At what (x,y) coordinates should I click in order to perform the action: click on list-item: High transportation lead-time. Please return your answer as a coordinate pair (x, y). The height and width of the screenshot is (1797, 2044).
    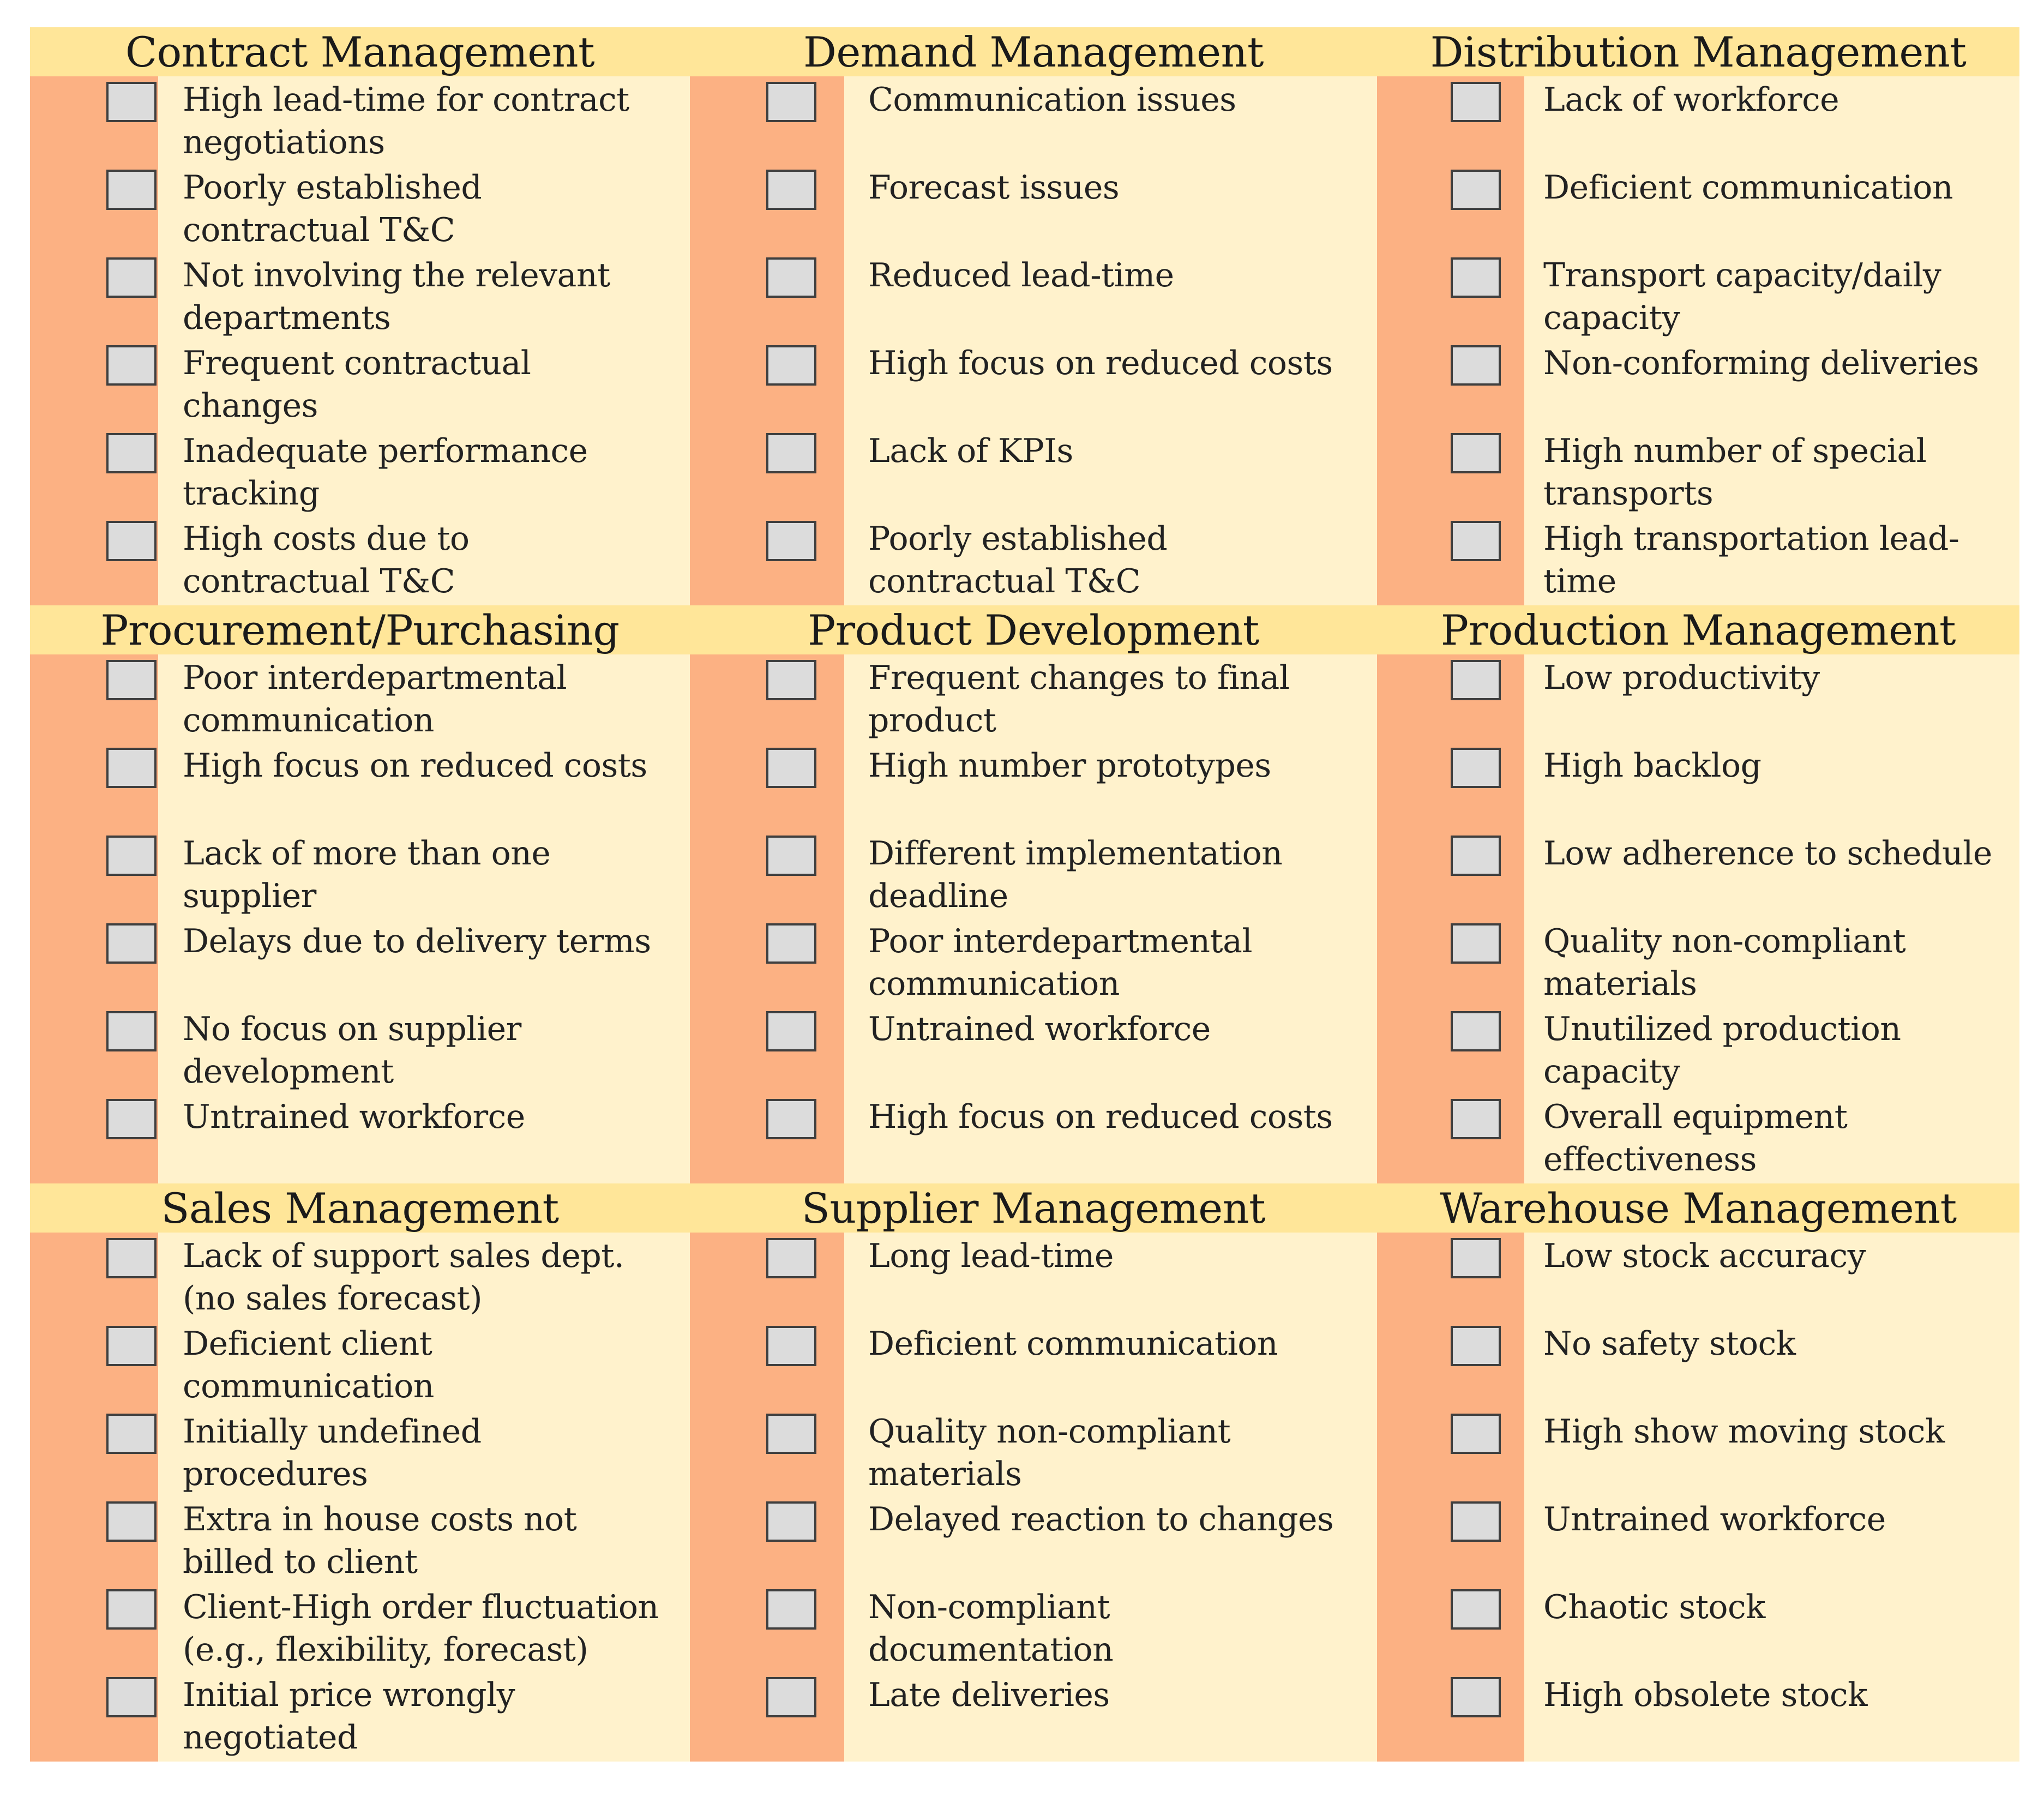
    Looking at the image, I should click on (1698, 562).